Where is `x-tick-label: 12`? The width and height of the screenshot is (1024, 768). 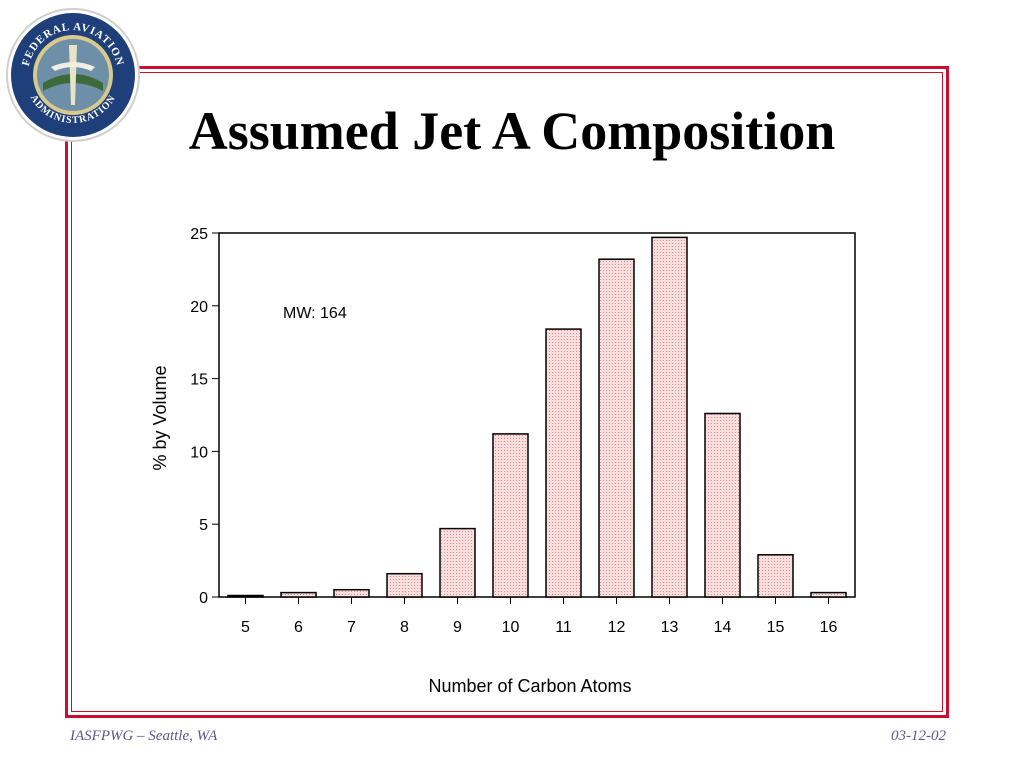 x-tick-label: 12 is located at coordinates (617, 627).